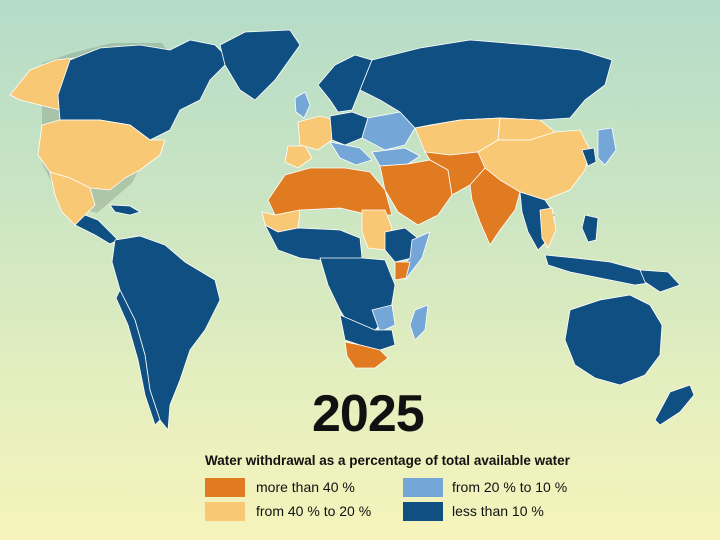 This screenshot has height=540, width=720. What do you see at coordinates (495, 206) in the screenshot?
I see `region-india` at bounding box center [495, 206].